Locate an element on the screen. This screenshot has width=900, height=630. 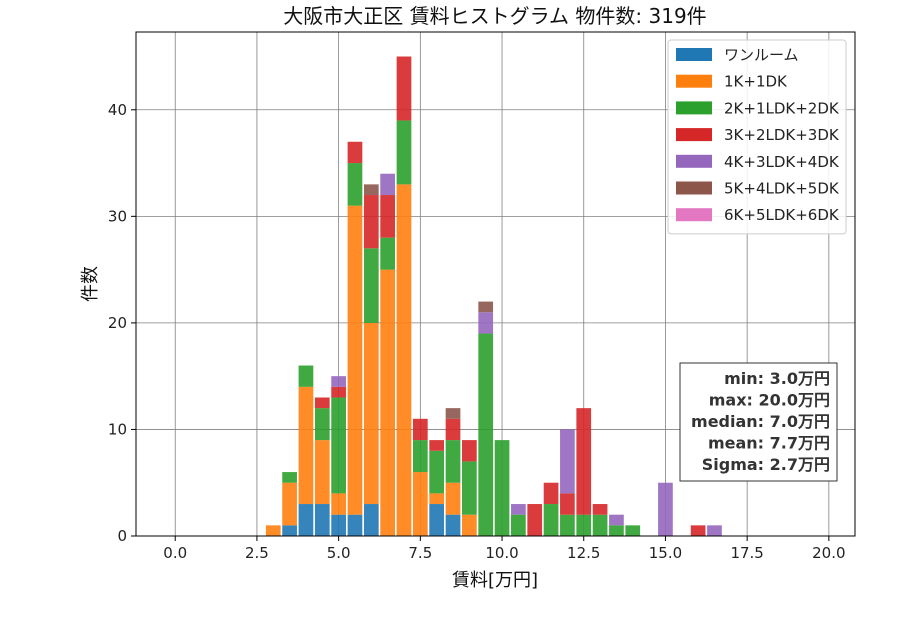
x-tick-label: 2.5 is located at coordinates (257, 553).